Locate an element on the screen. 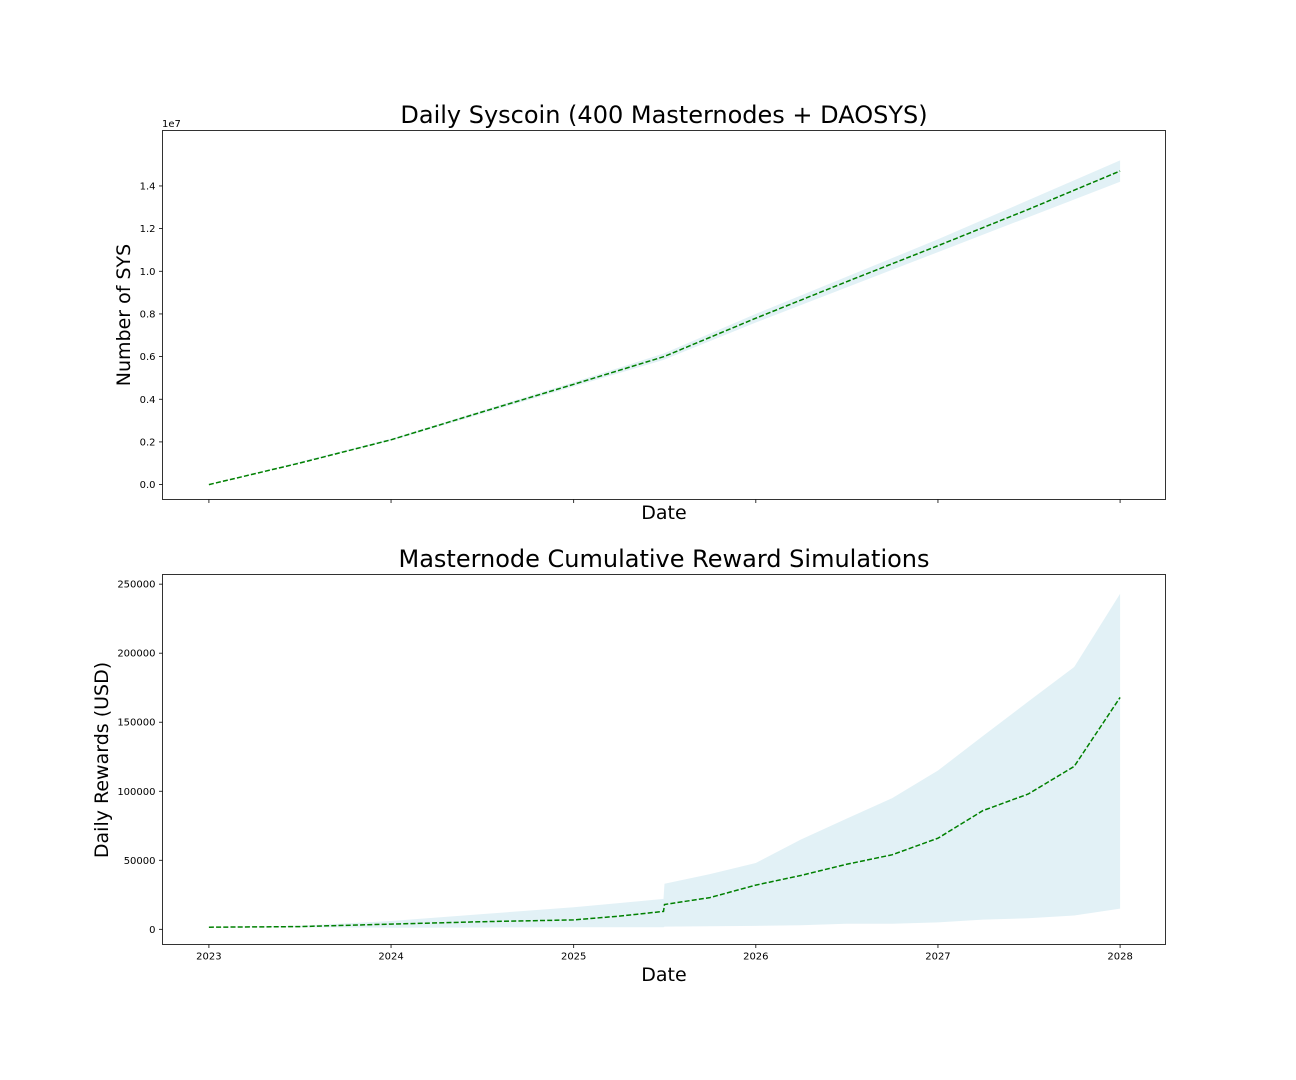 Image resolution: width=1296 pixels, height=1080 pixels. bottom-chart-x-tick-label: 2027 is located at coordinates (937, 957).